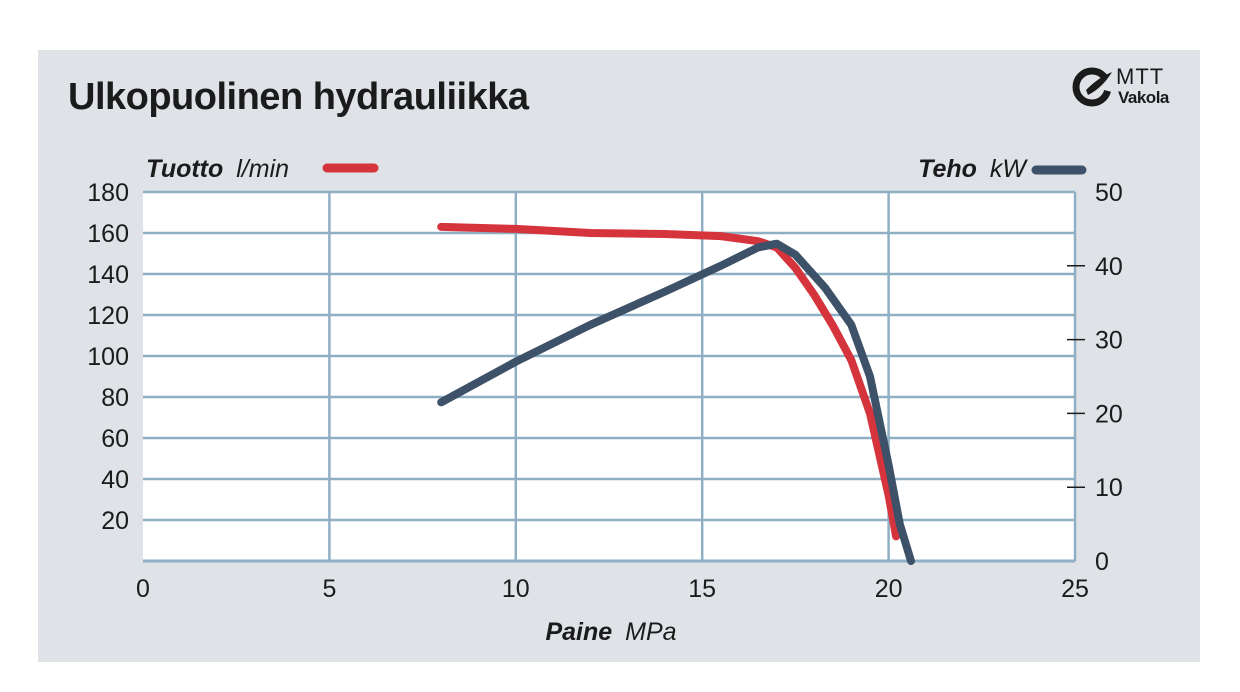  What do you see at coordinates (1009, 169) in the screenshot?
I see `legend-power-label-unit: kW` at bounding box center [1009, 169].